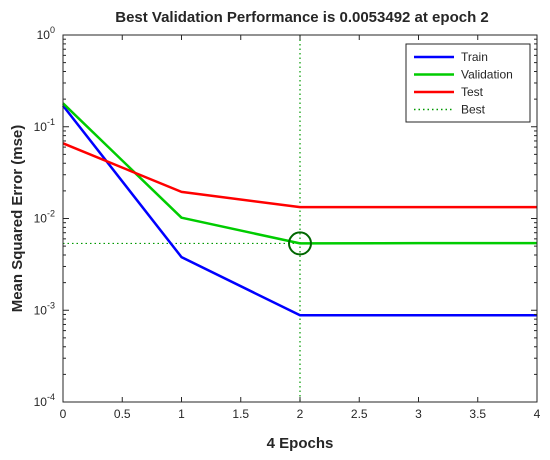 The image size is (550, 460). What do you see at coordinates (472, 92) in the screenshot?
I see `legend-label-test: Test` at bounding box center [472, 92].